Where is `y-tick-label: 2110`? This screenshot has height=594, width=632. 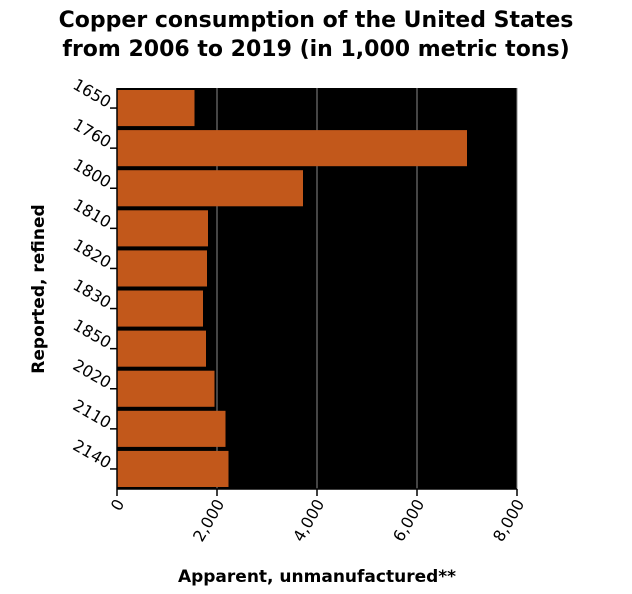 y-tick-label: 2110 is located at coordinates (92, 414).